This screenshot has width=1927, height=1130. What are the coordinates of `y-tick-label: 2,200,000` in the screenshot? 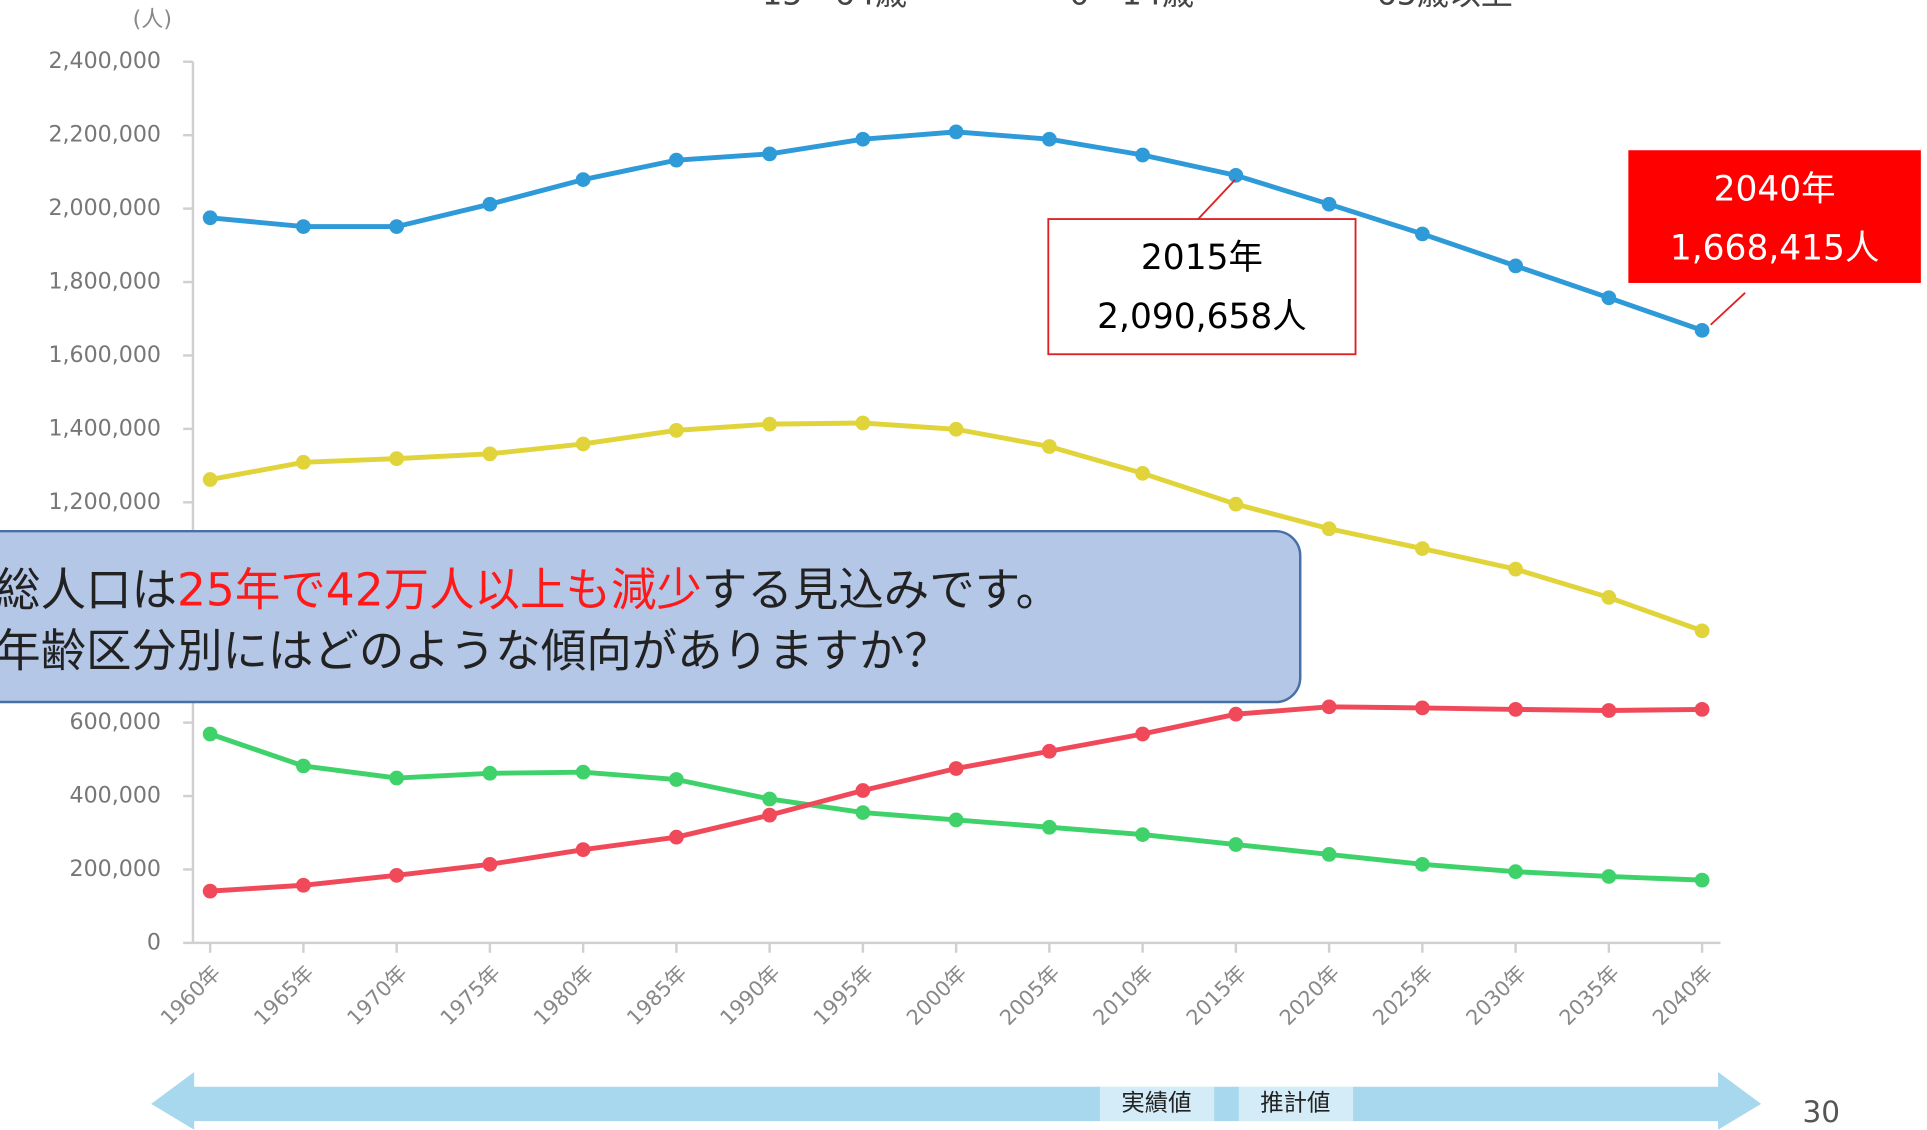 It's located at (104, 135).